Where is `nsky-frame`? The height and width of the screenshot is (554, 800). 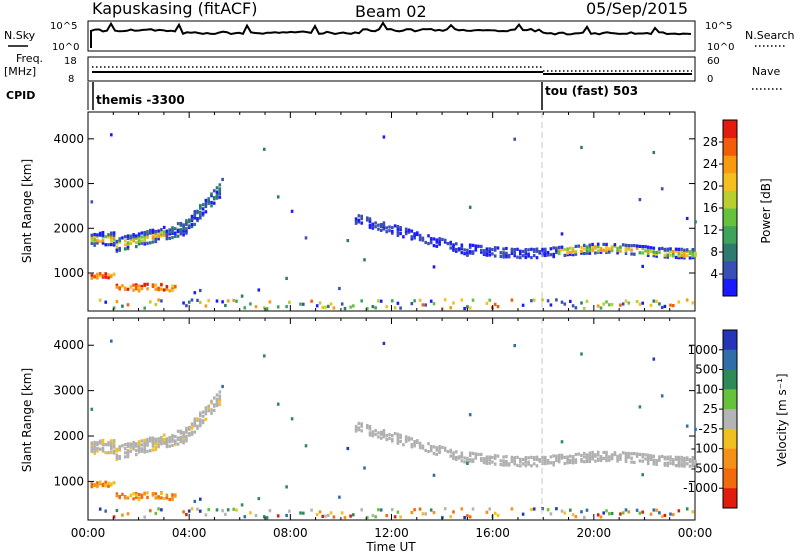
nsky-frame is located at coordinates (391, 36).